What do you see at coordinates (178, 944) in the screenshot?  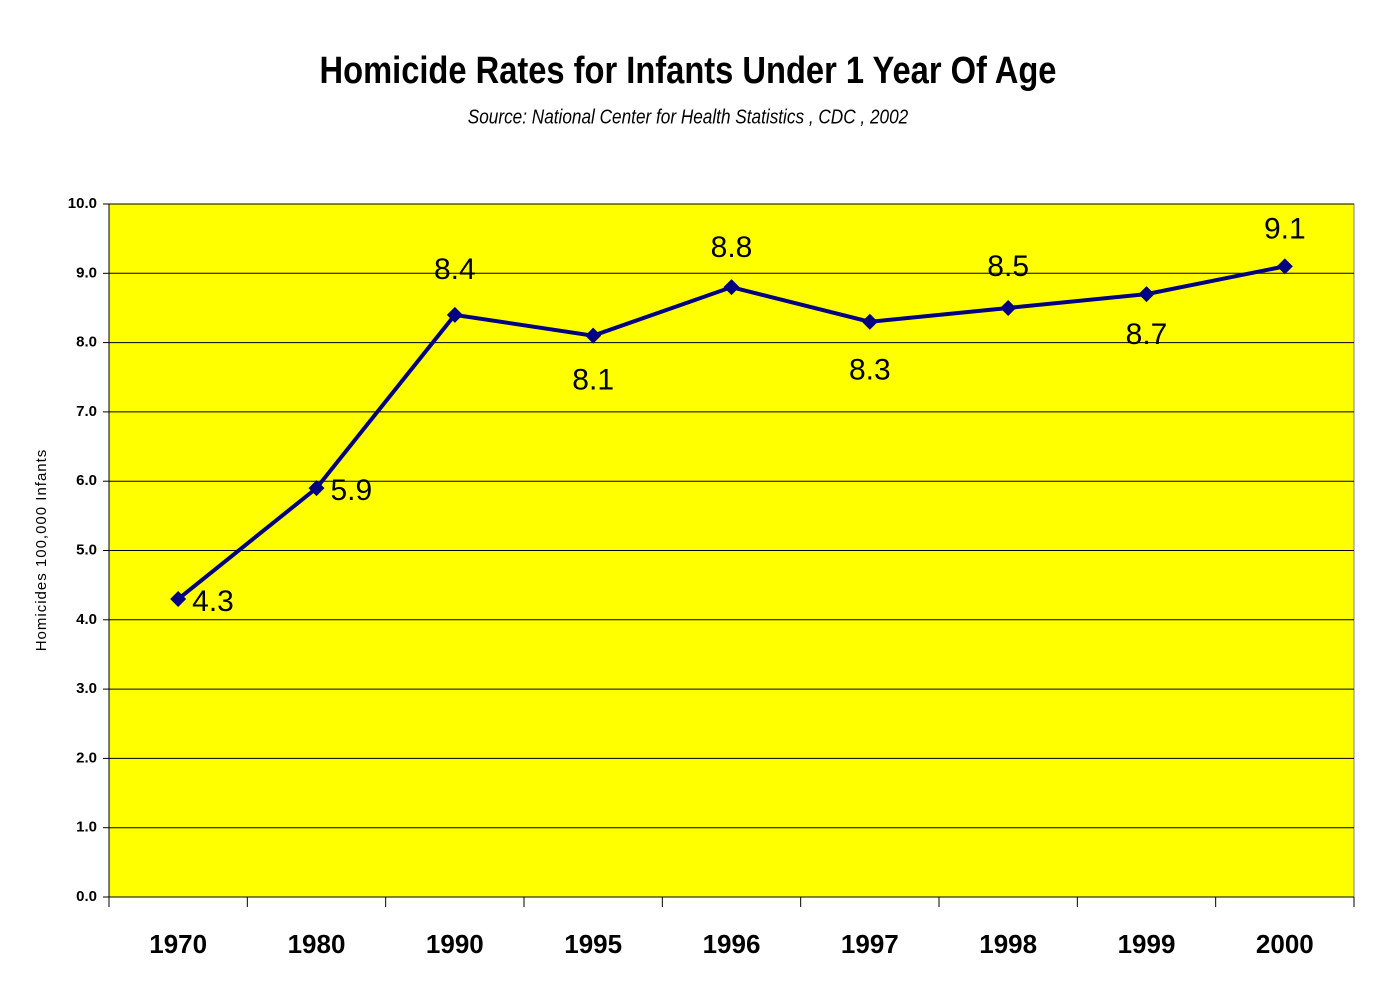 I see `x-tick-label: 1970` at bounding box center [178, 944].